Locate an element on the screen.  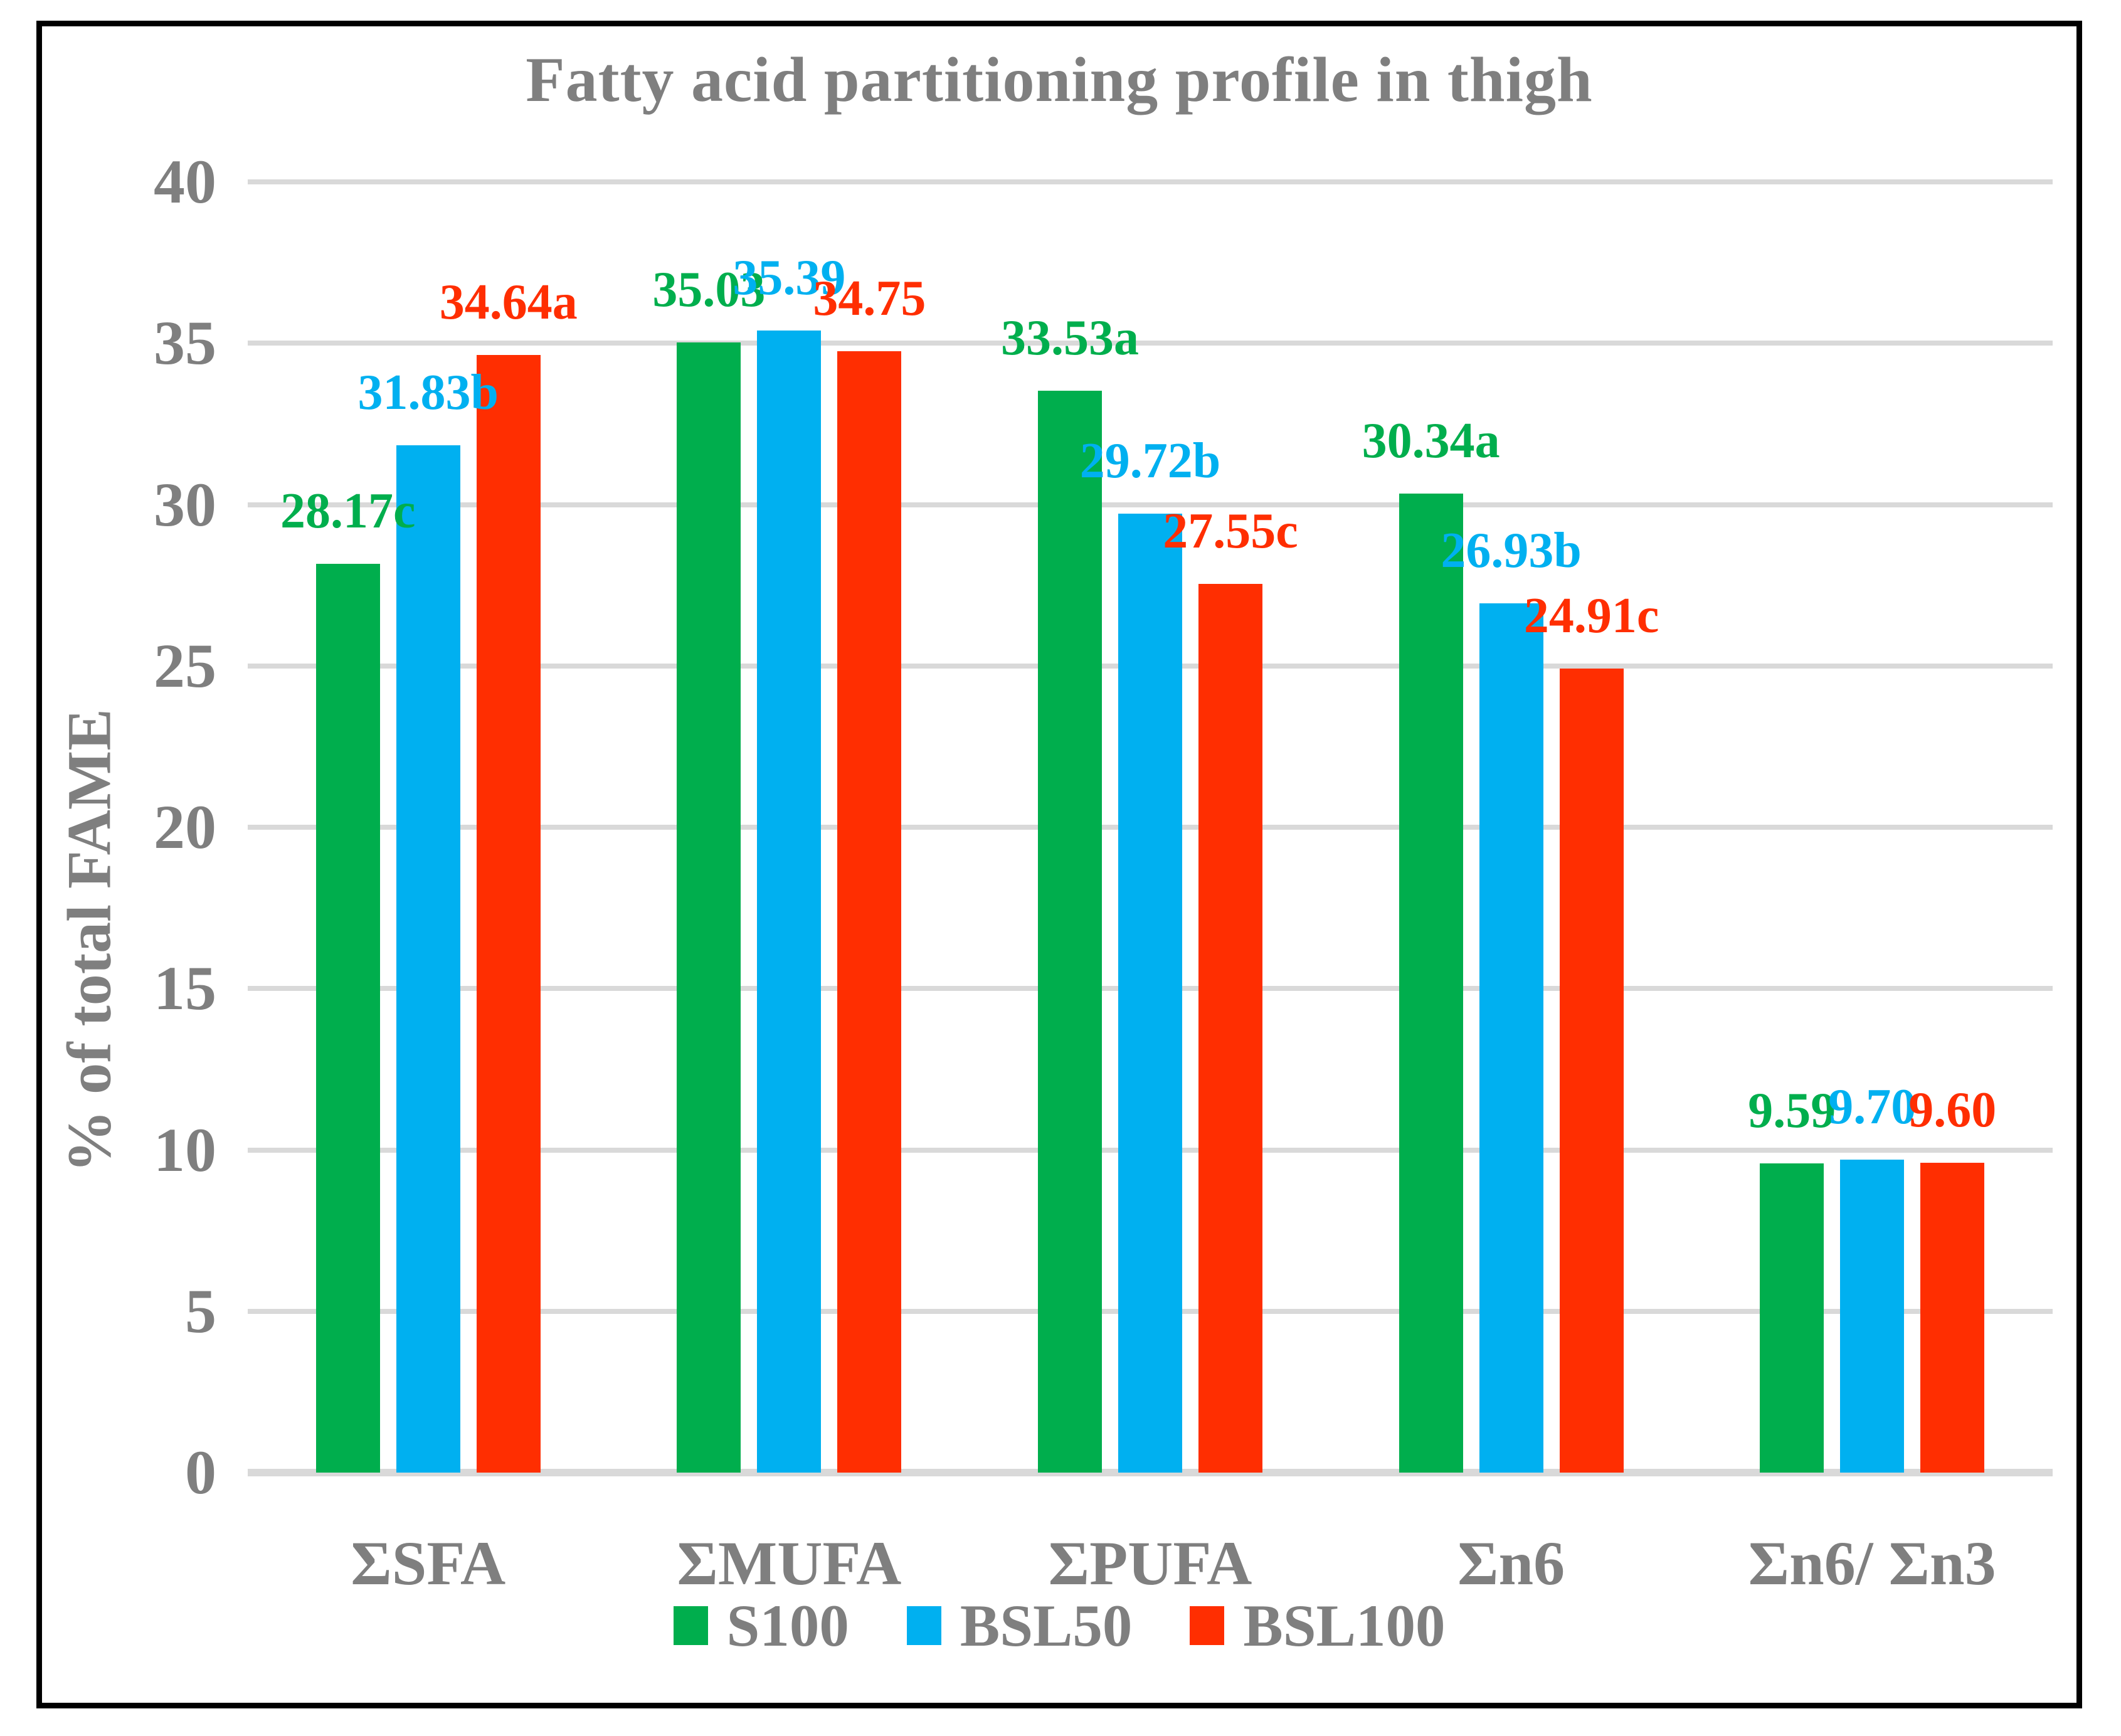
y-axis-tick-label: 35 is located at coordinates (185, 343).